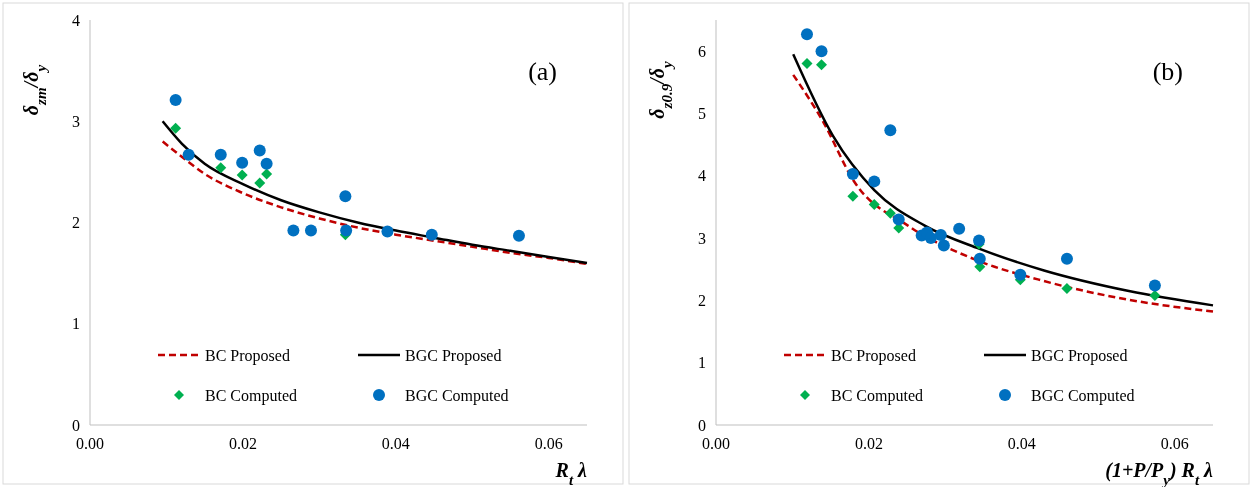  I want to click on y-tick-label: 6, so click(702, 51).